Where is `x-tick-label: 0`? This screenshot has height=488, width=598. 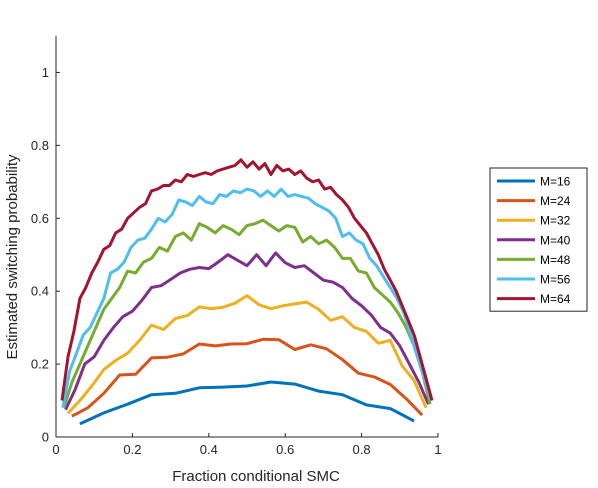
x-tick-label: 0 is located at coordinates (55, 449).